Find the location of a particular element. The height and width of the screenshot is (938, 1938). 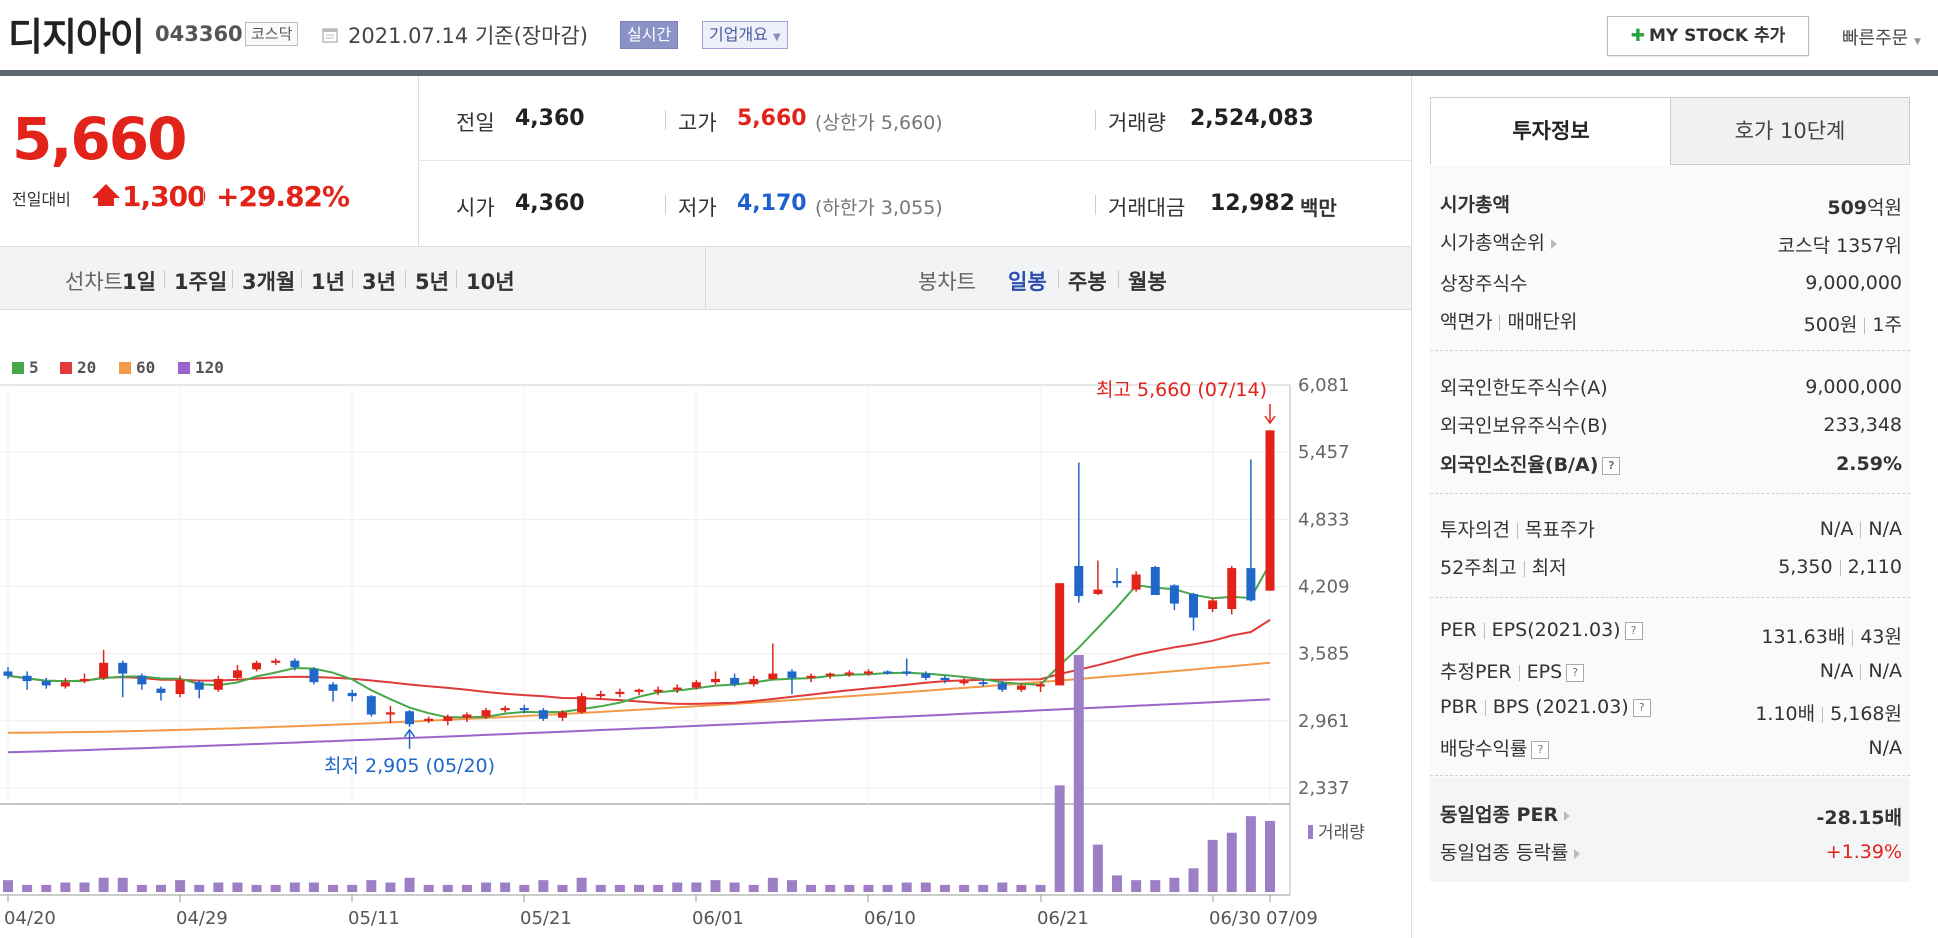

info-value-secondary: N/A is located at coordinates (1885, 671).